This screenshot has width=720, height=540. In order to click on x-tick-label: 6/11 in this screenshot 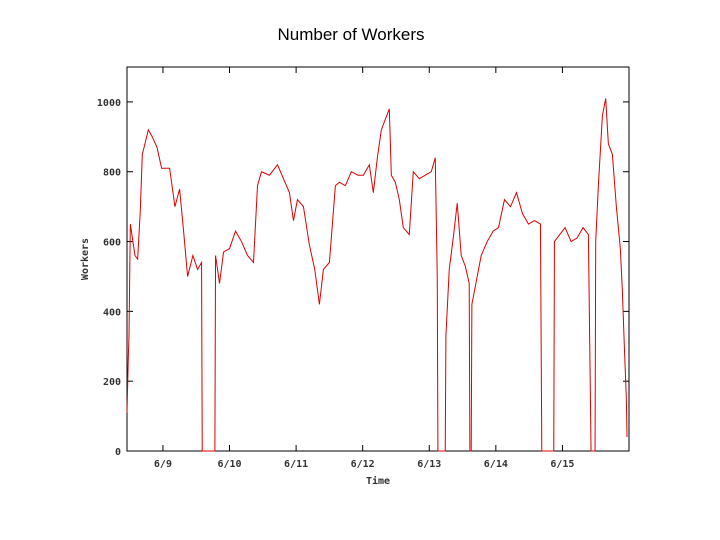, I will do `click(296, 464)`.